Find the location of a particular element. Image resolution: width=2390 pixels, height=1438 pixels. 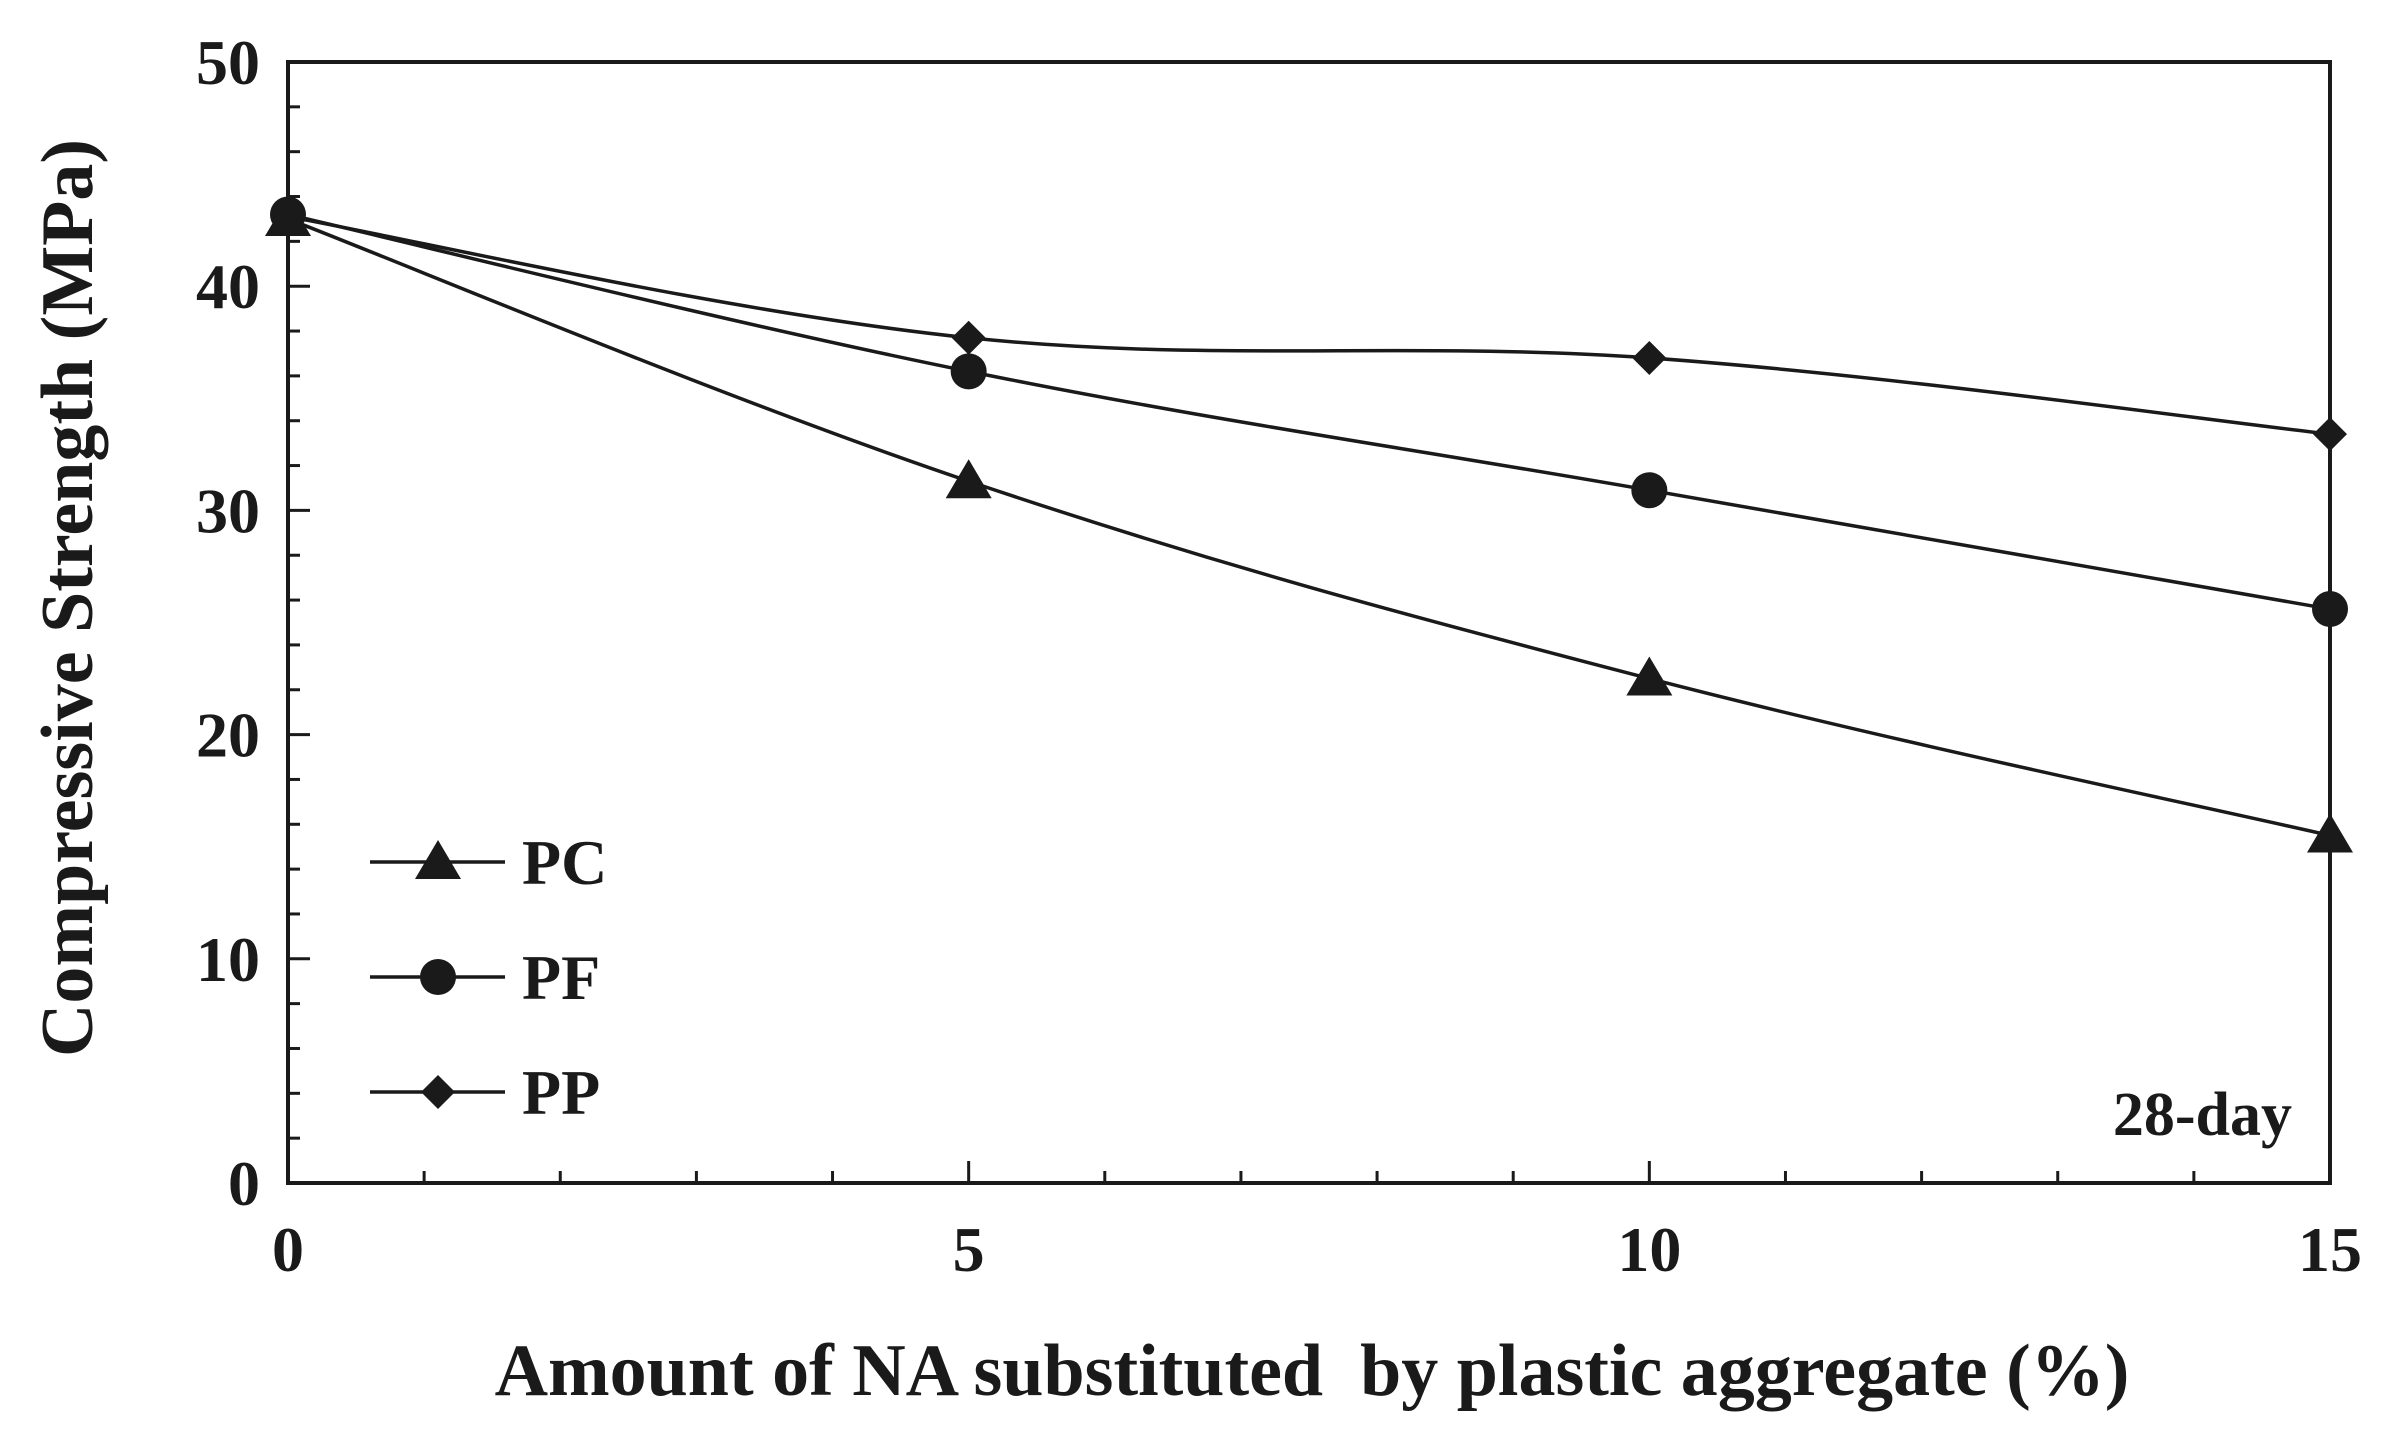

annotation-28-day: 28-day is located at coordinates (2202, 1115).